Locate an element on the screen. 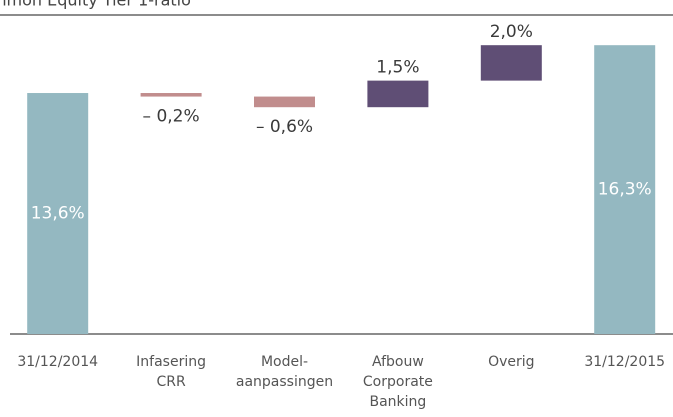  value-label: 2,0% is located at coordinates (511, 32).